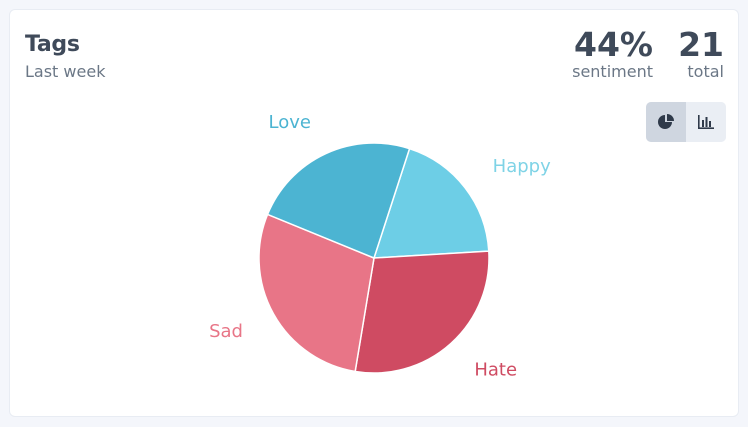 This screenshot has height=427, width=748. I want to click on card-title: Tags, so click(52, 44).